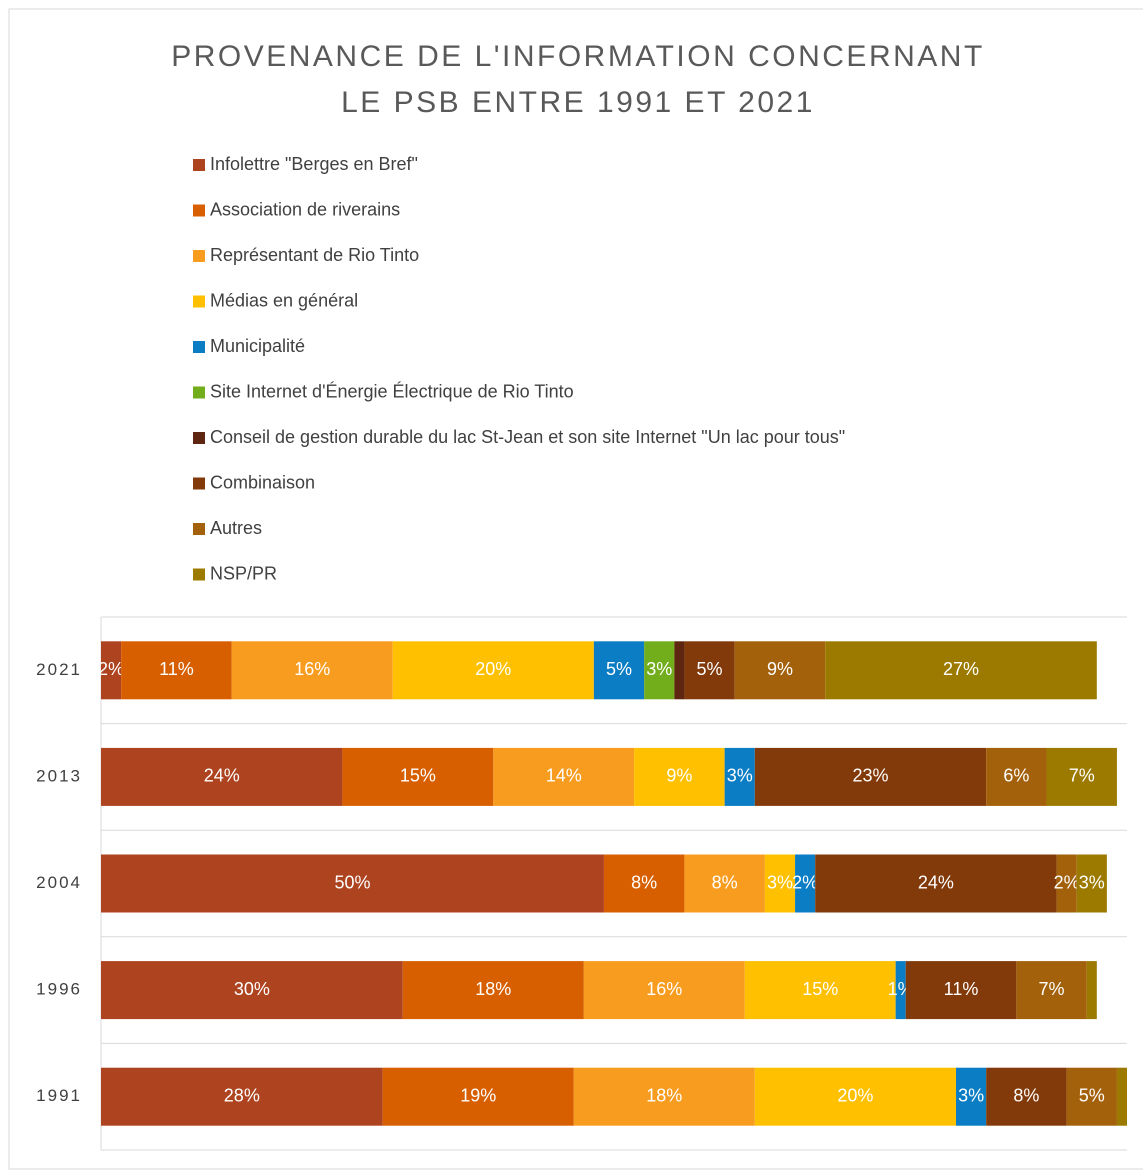  I want to click on data-label: 28%, so click(242, 1095).